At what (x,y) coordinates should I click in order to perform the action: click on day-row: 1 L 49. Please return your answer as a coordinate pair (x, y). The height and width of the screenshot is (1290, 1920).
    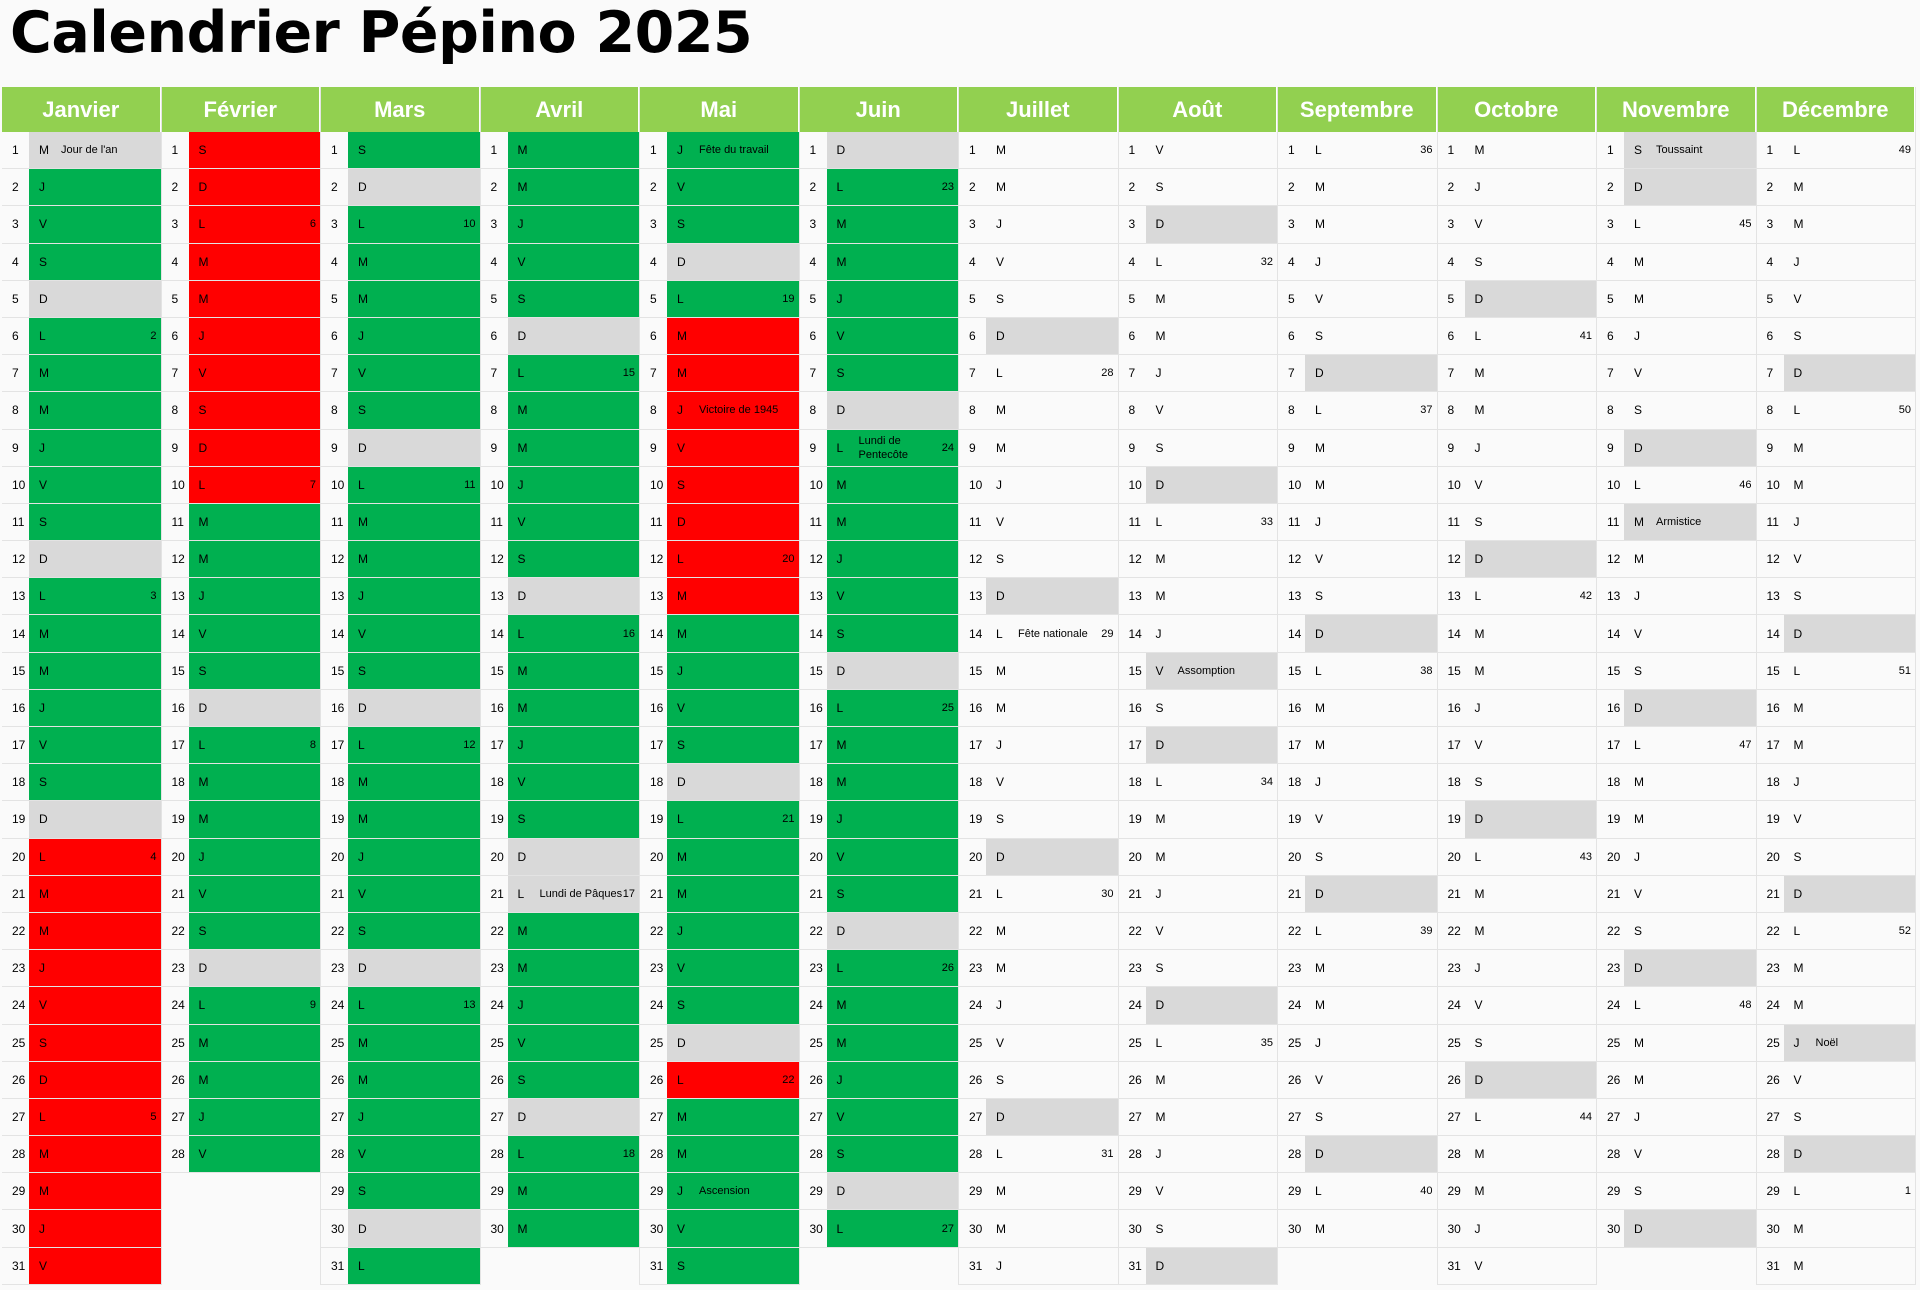
    Looking at the image, I should click on (1835, 151).